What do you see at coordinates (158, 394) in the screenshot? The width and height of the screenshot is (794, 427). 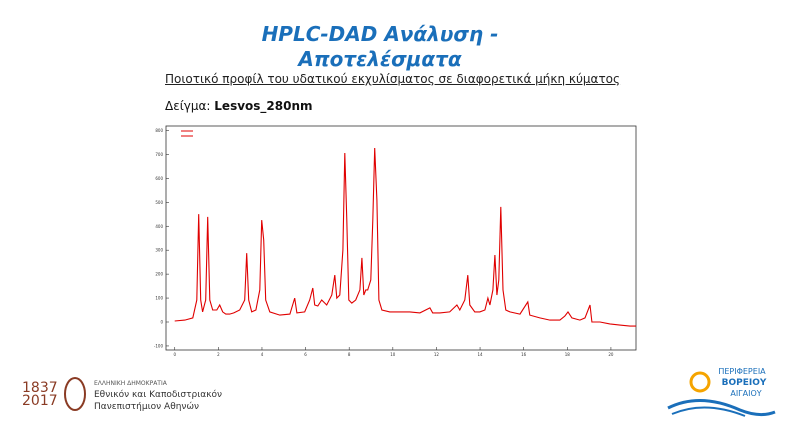 I see `uni-text: Εθνικόν και Καποδιστριακόν` at bounding box center [158, 394].